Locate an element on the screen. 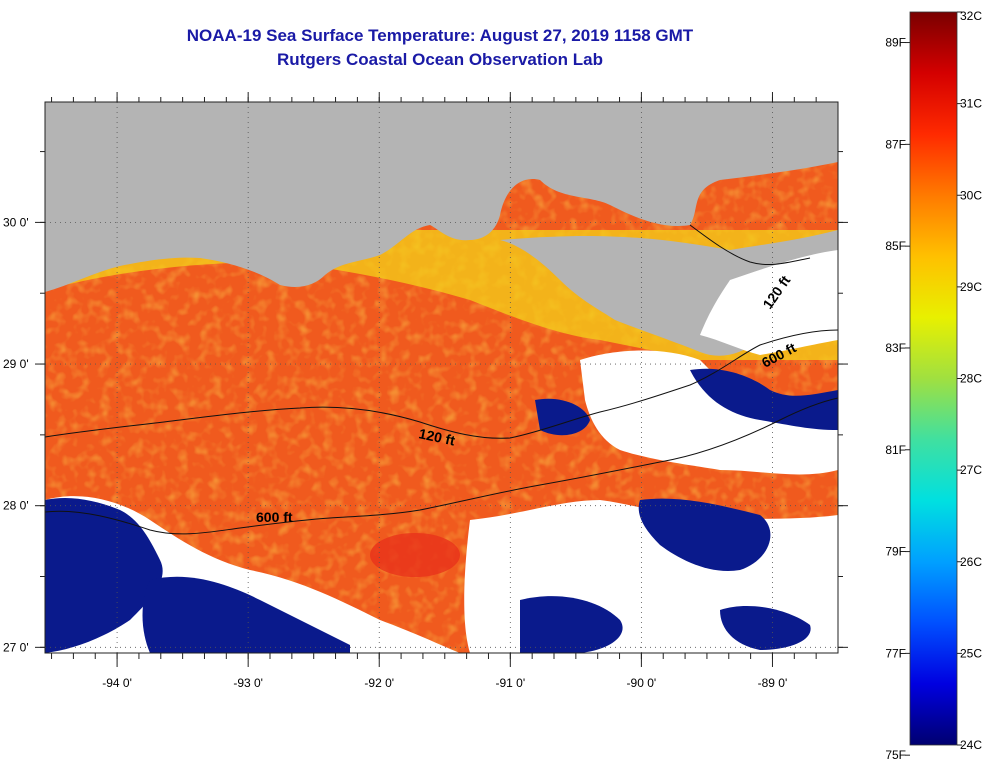 This screenshot has width=992, height=761. colorbar-label-celsius: 31C is located at coordinates (971, 104).